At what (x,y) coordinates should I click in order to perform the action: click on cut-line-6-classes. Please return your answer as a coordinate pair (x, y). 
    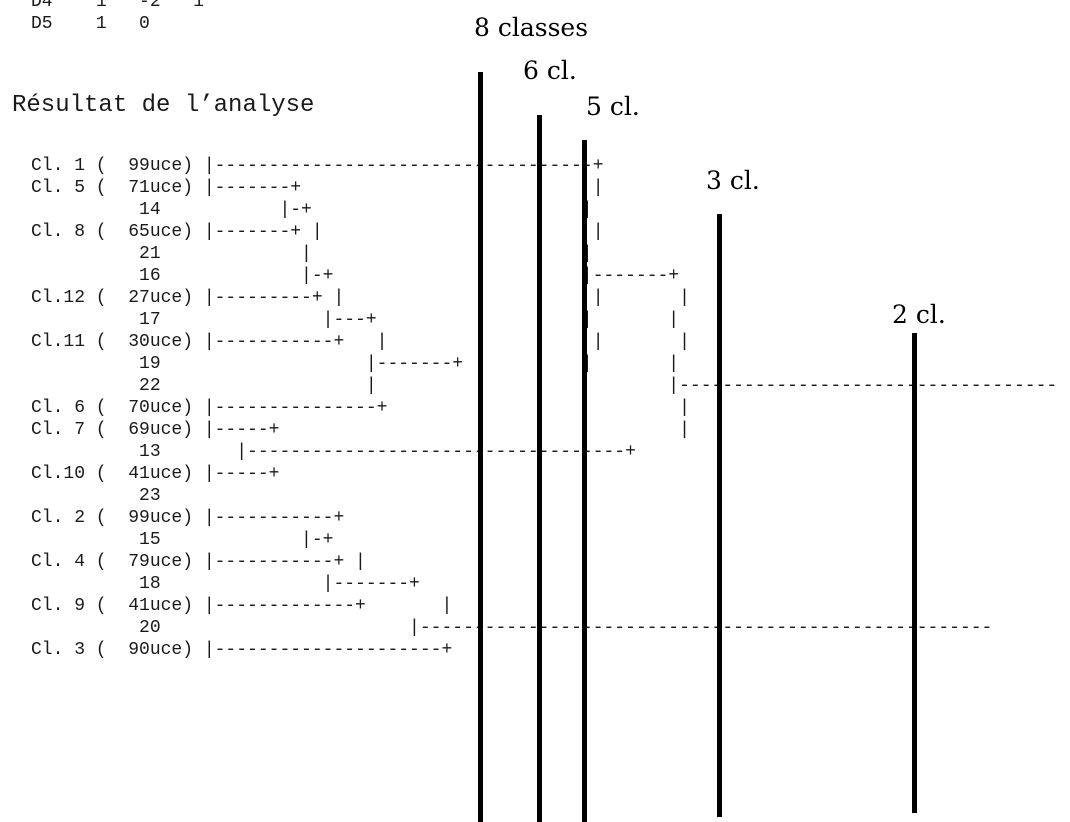
    Looking at the image, I should click on (539, 468).